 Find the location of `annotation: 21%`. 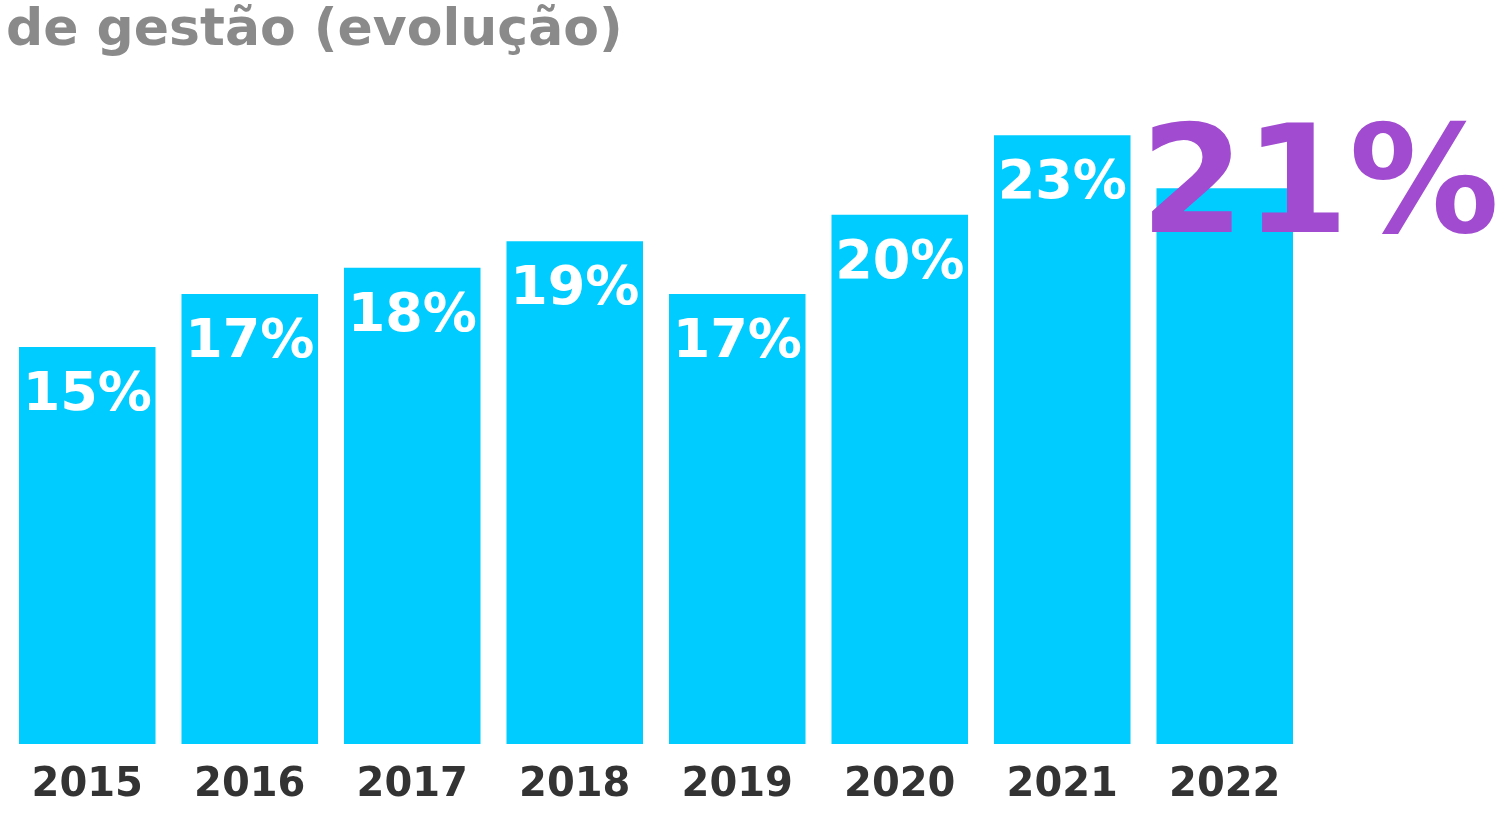

annotation: 21% is located at coordinates (1318, 180).